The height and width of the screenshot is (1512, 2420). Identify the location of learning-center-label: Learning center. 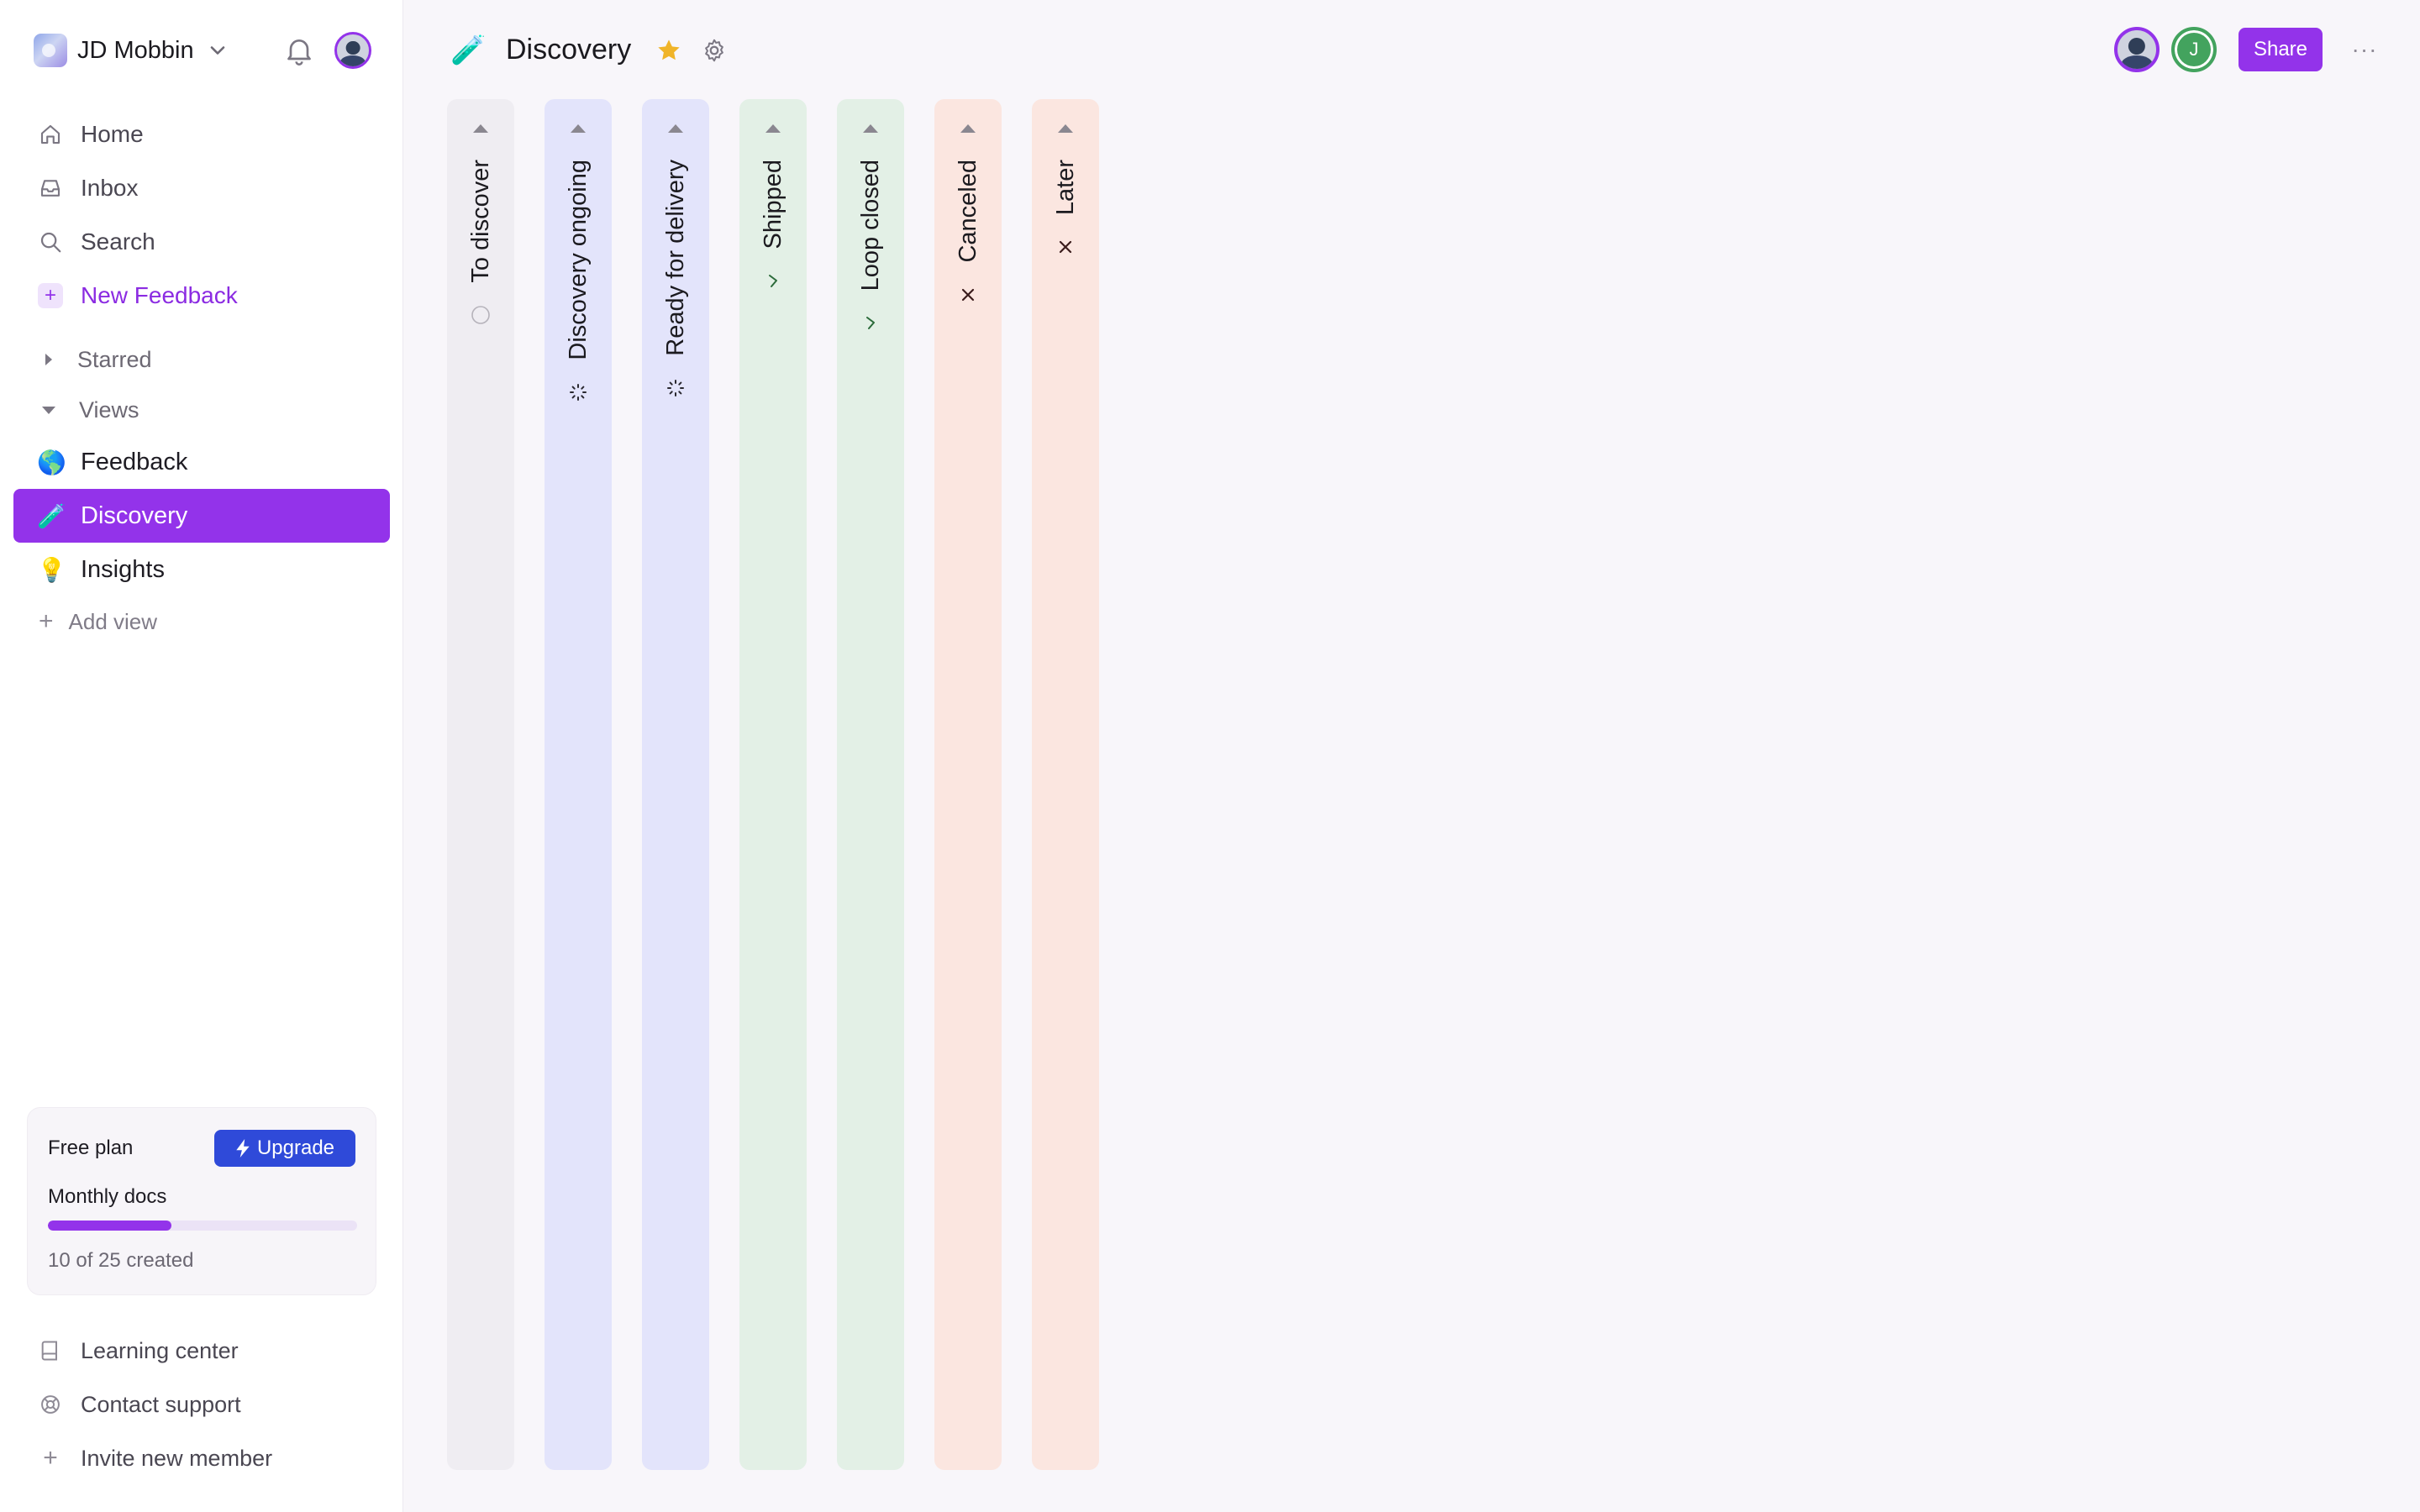
(160, 1350).